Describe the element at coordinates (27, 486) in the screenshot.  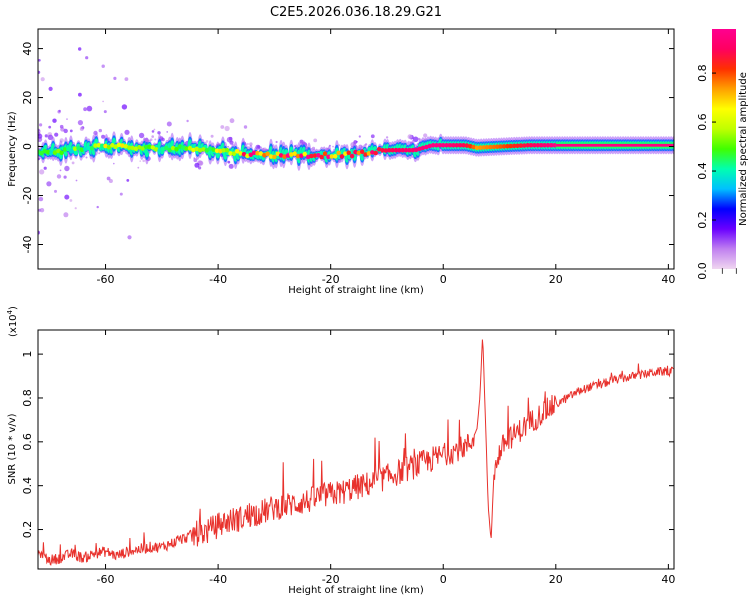
I see `snr-ytick-label: 0.4` at that location.